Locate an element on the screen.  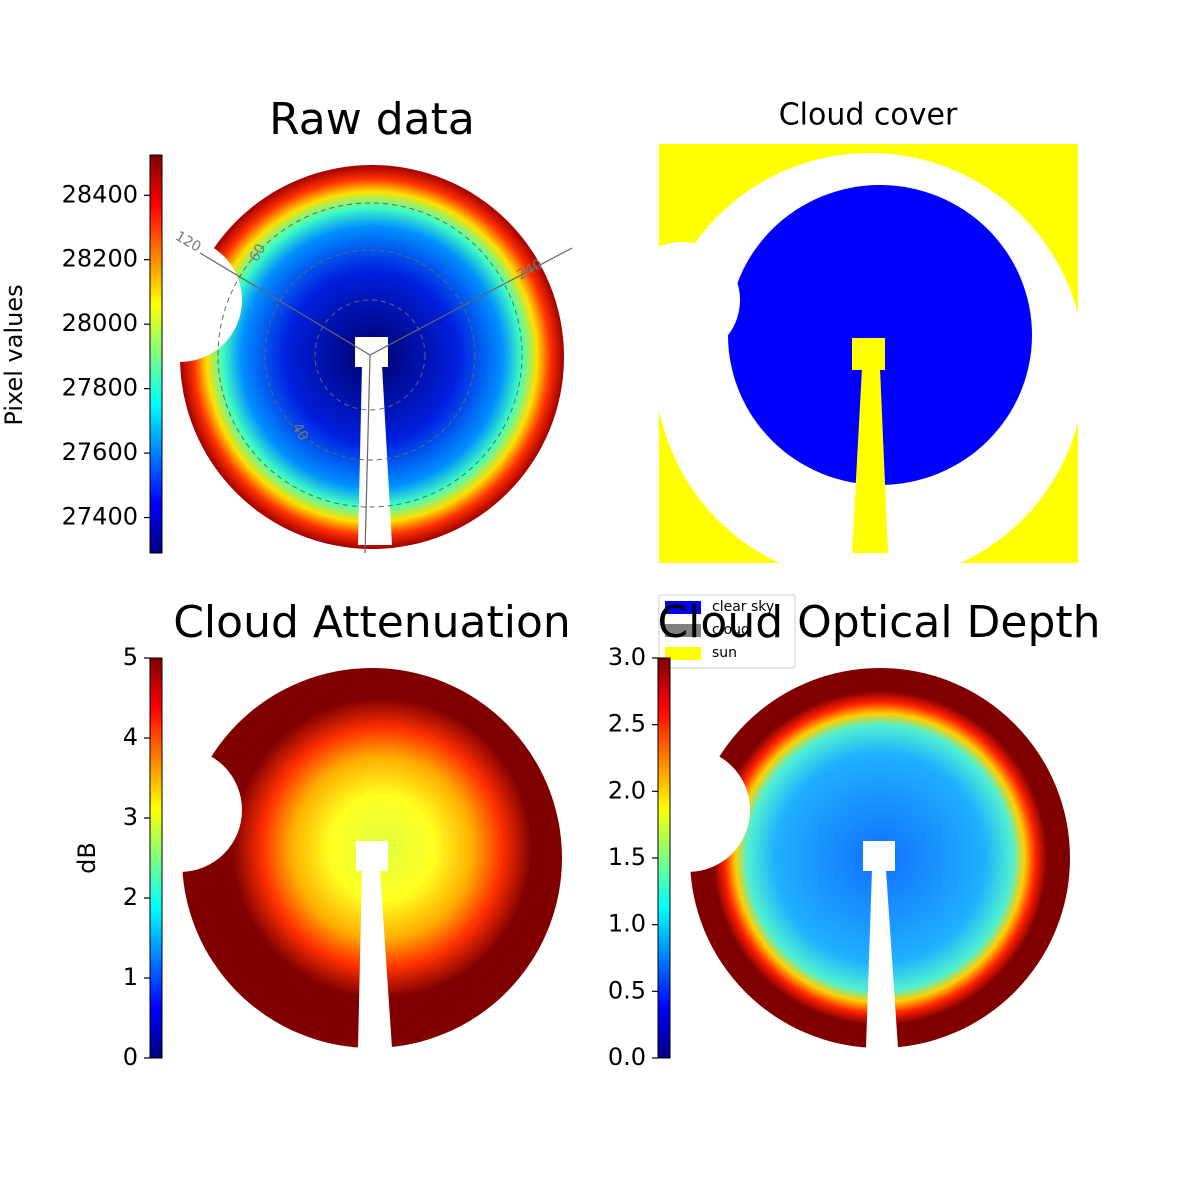
panel-title: Cloud cover is located at coordinates (868, 115).